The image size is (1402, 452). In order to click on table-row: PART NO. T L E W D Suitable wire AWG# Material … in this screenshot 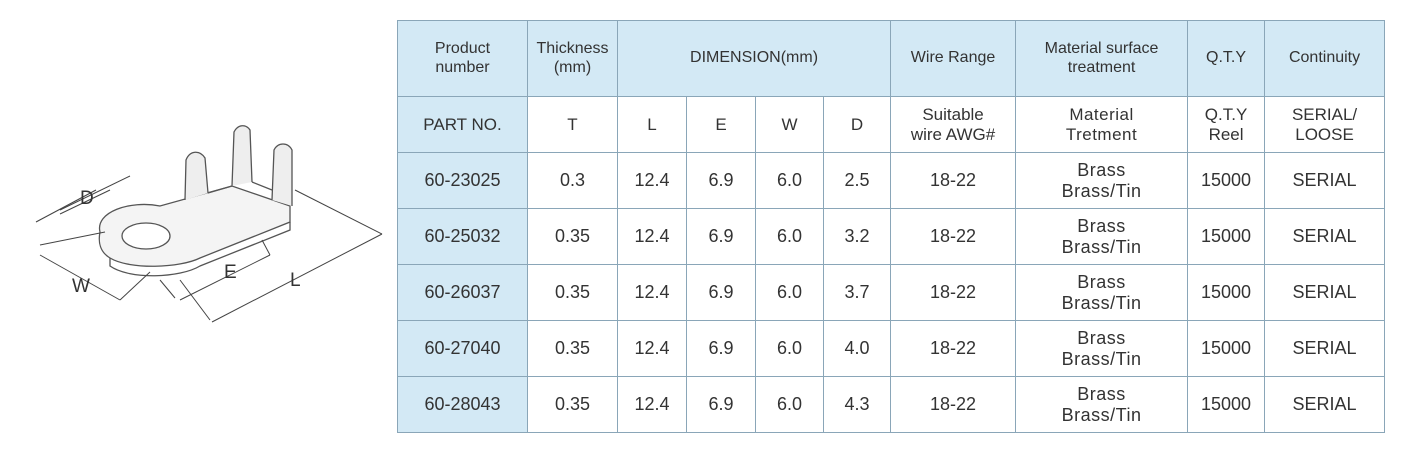, I will do `click(891, 124)`.